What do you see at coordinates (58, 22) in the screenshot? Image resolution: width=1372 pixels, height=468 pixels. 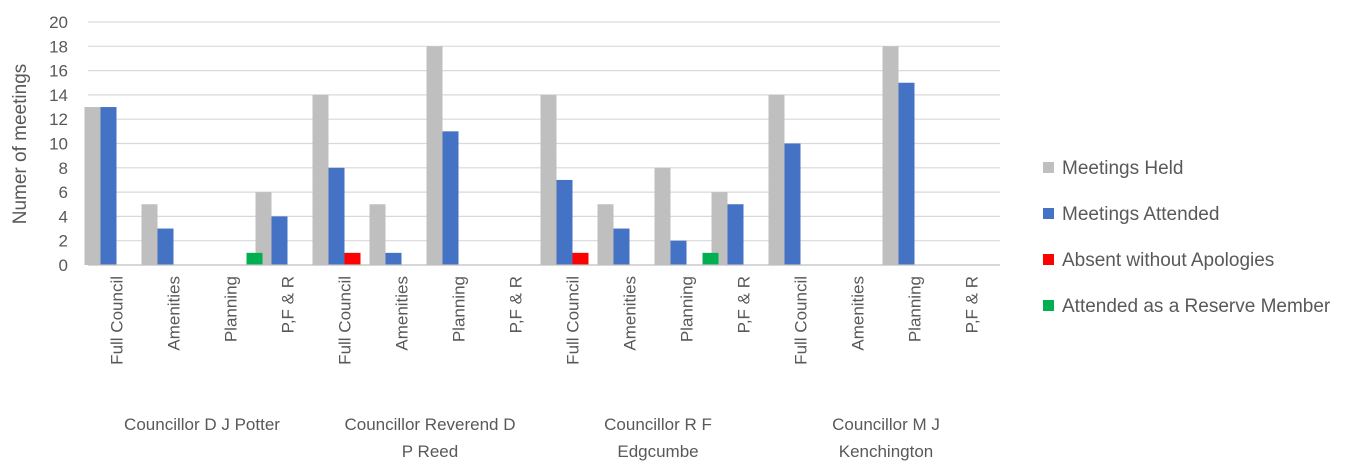 I see `y-tick-label: 20` at bounding box center [58, 22].